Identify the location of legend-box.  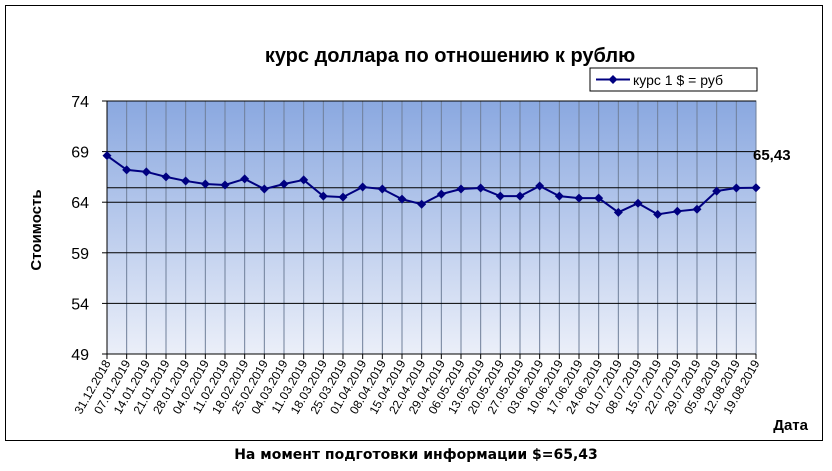
(673, 79).